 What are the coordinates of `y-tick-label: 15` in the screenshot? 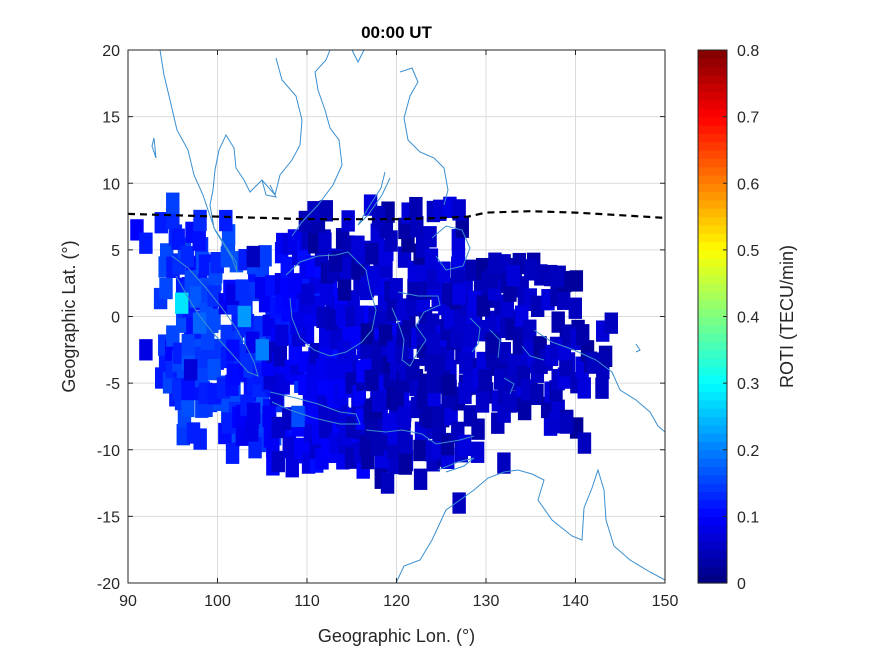 It's located at (111, 118).